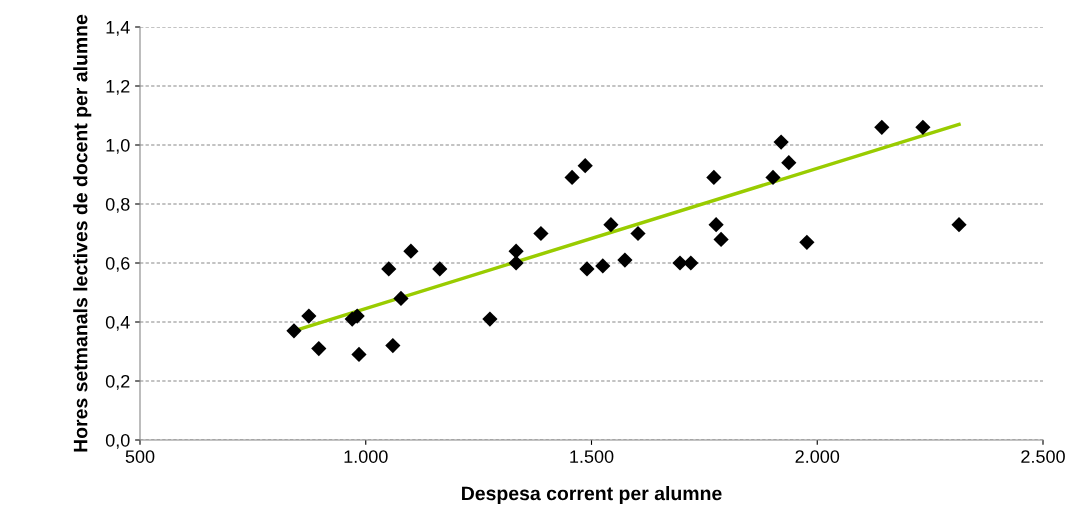 This screenshot has width=1076, height=527. I want to click on y-tick-label: 0,6, so click(117, 264).